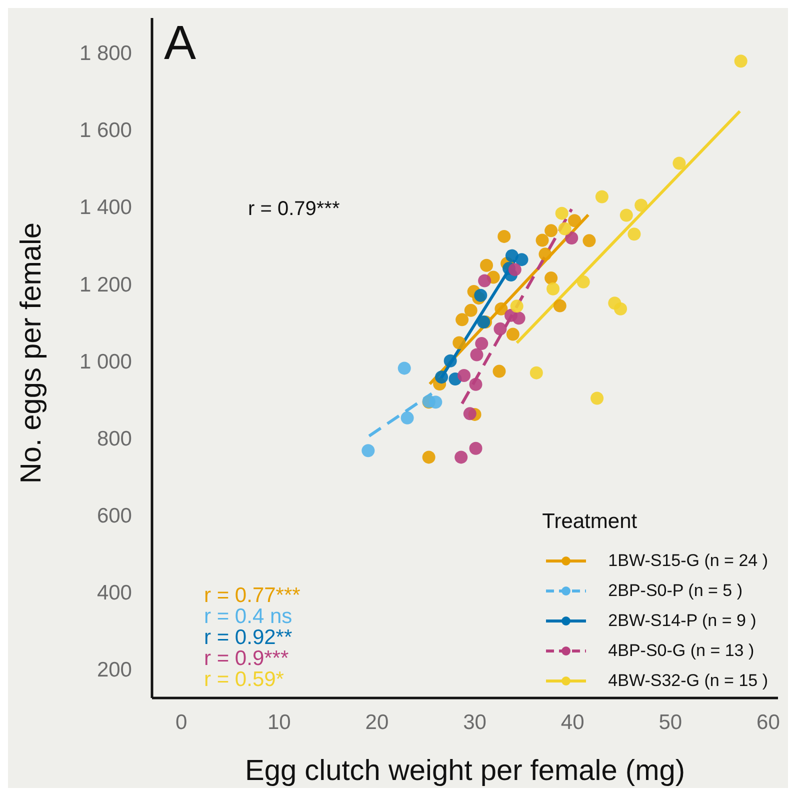 The width and height of the screenshot is (798, 794). Describe the element at coordinates (114, 438) in the screenshot. I see `y-tick-label: 800` at that location.